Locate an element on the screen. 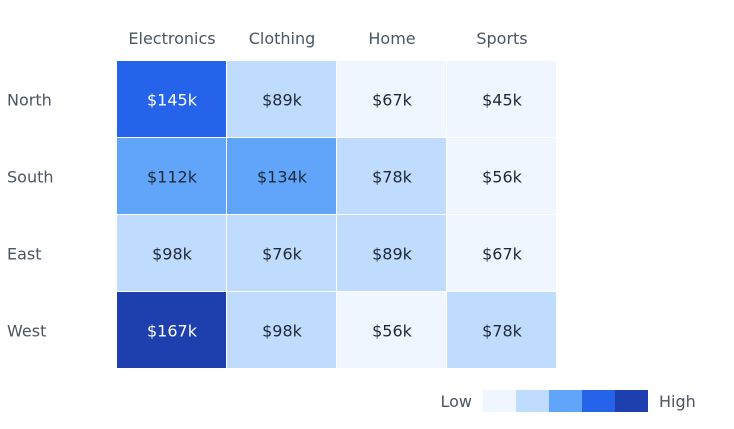 The image size is (734, 429). cell-value-label: $45k is located at coordinates (502, 100).